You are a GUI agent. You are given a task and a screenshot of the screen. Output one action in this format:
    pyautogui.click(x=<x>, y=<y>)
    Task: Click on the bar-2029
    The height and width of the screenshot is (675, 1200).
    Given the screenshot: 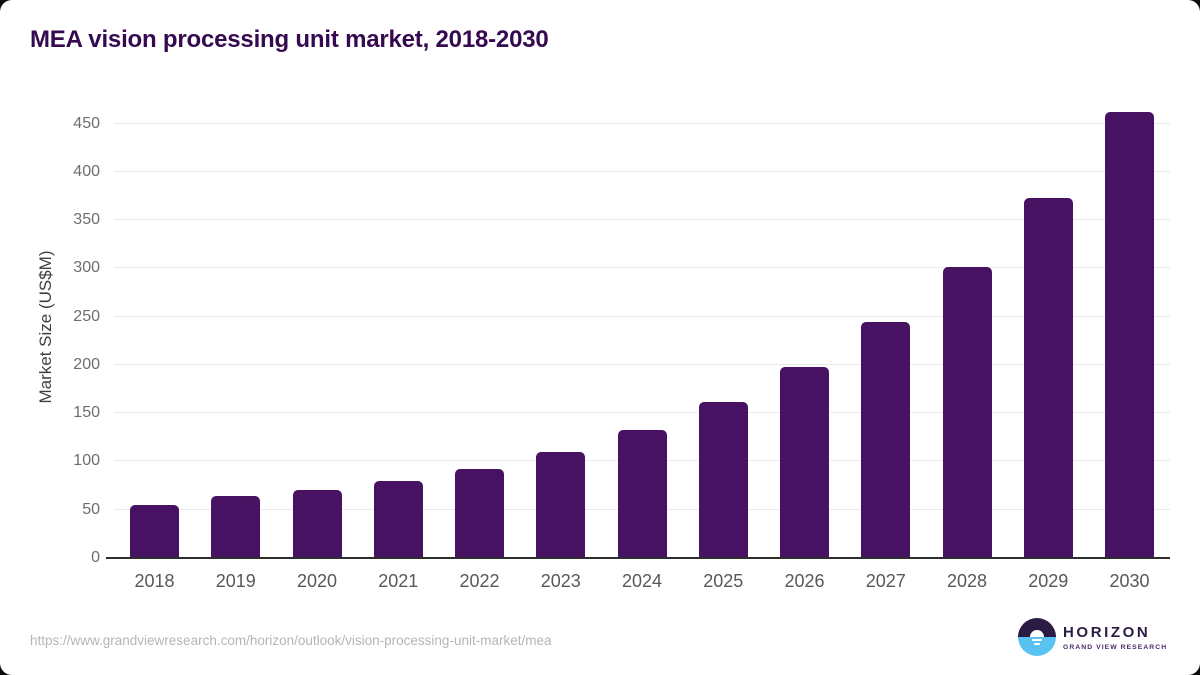 What is the action you would take?
    pyautogui.click(x=1048, y=377)
    